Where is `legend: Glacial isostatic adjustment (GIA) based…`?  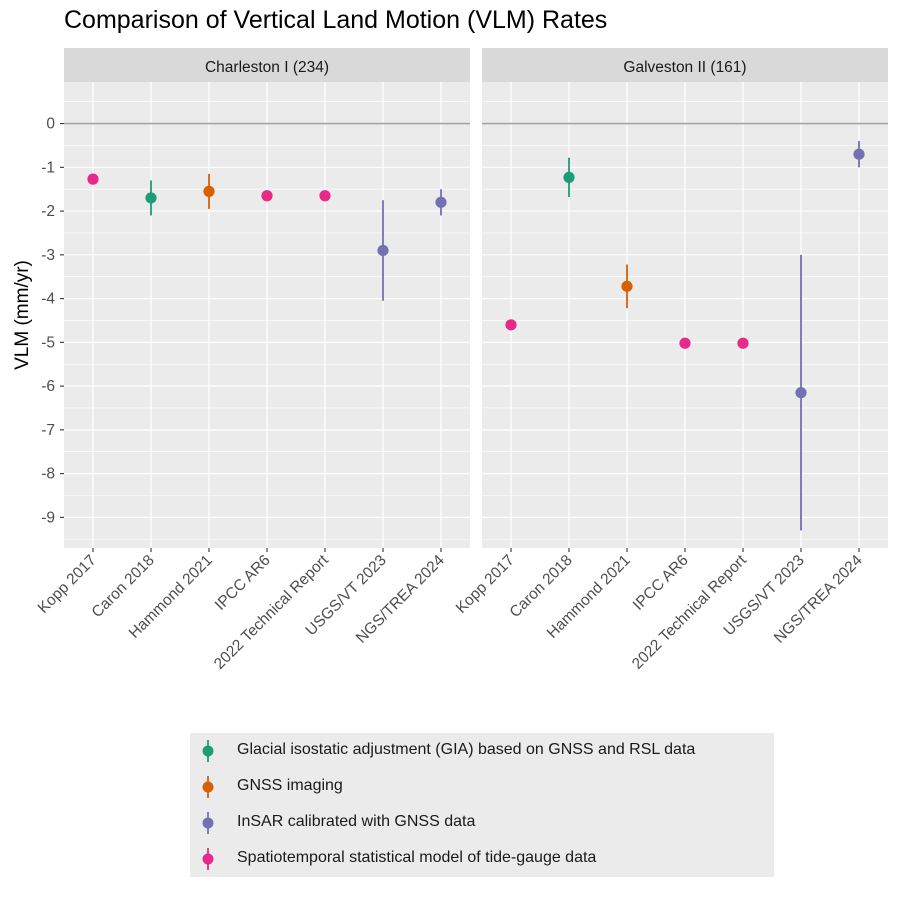
legend: Glacial isostatic adjustment (GIA) based… is located at coordinates (482, 805).